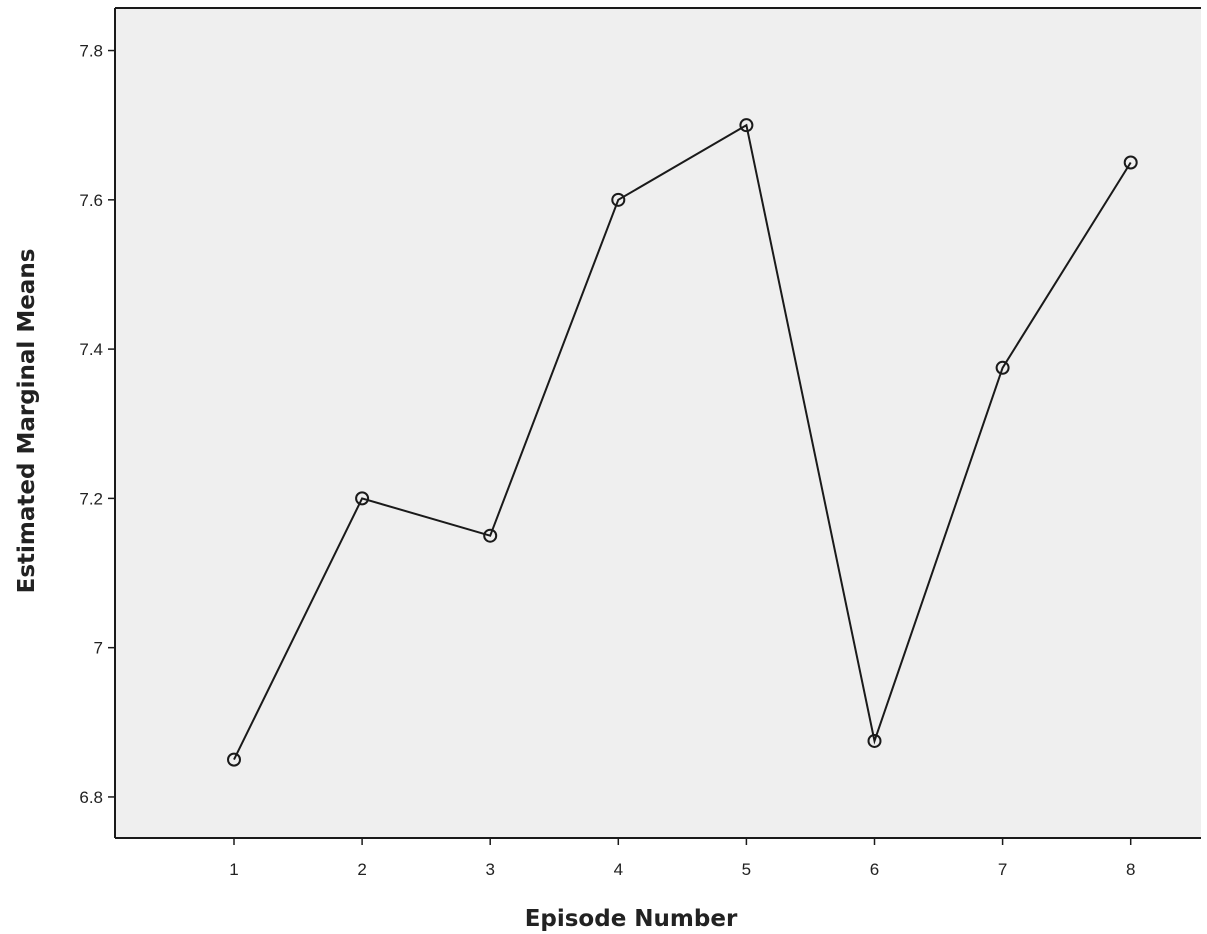 This screenshot has width=1207, height=934. I want to click on y-tick-label: 7.6, so click(91, 200).